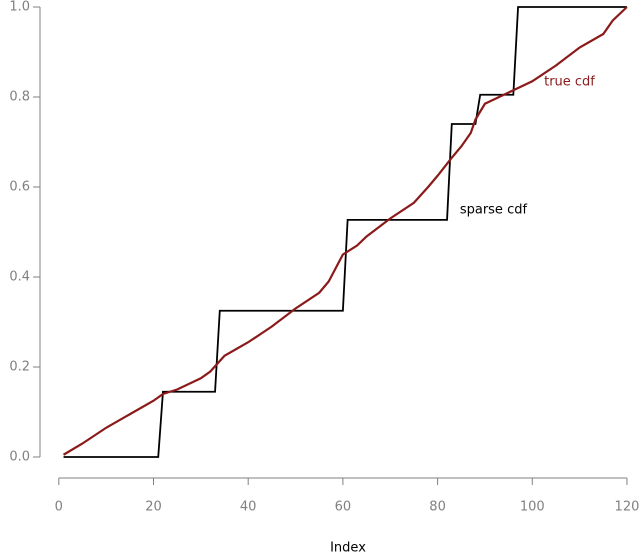 The width and height of the screenshot is (640, 556). What do you see at coordinates (348, 548) in the screenshot?
I see `x-axis-label: Index` at bounding box center [348, 548].